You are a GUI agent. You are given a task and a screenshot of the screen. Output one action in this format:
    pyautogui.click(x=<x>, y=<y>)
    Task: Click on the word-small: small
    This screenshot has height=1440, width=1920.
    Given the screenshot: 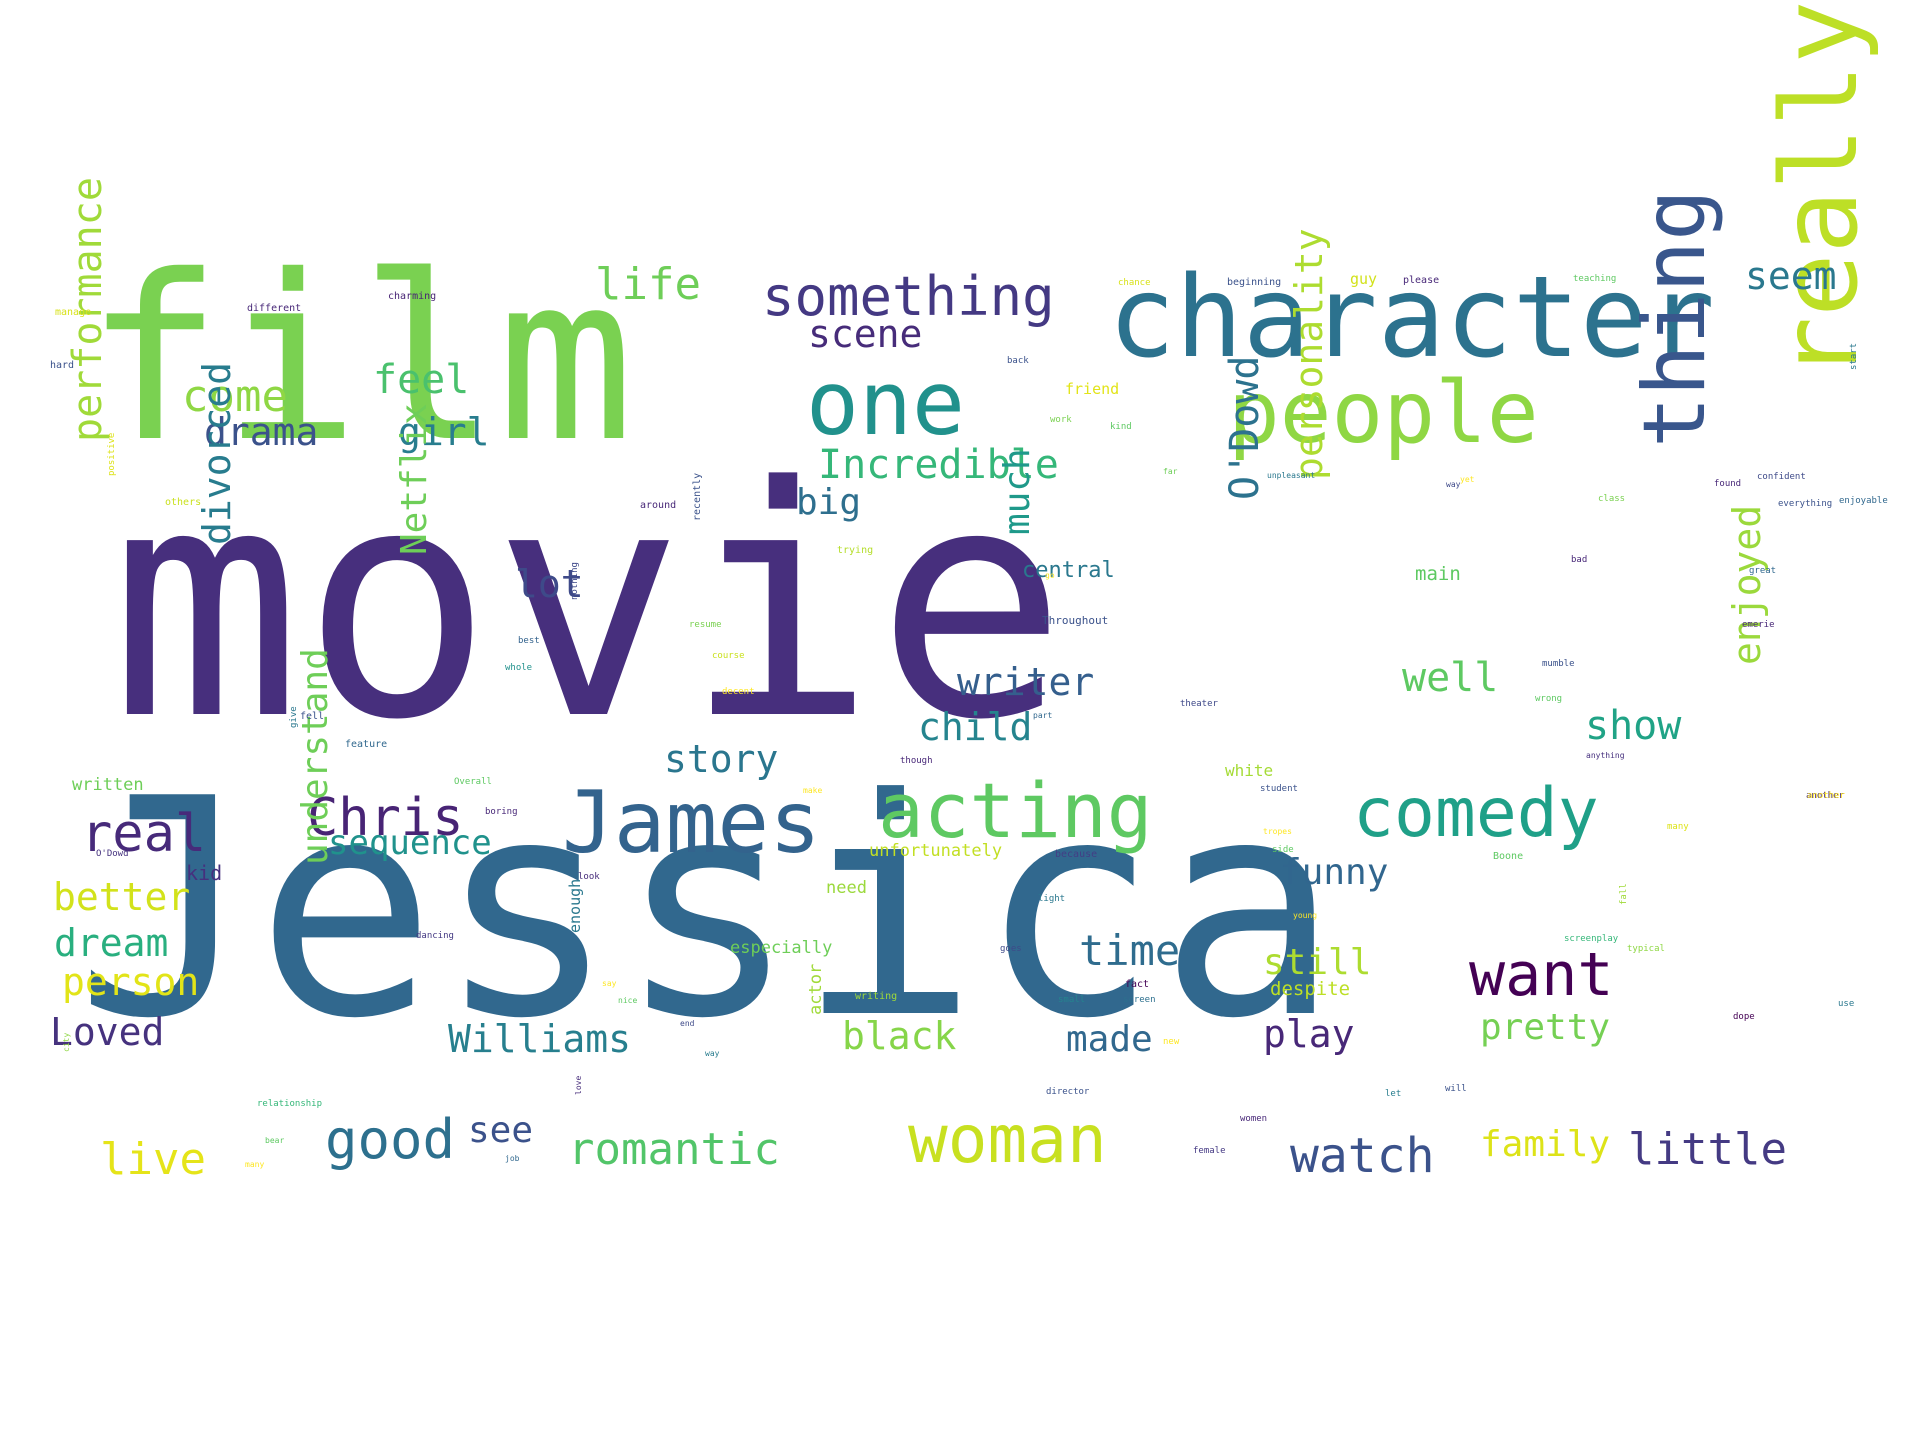 What is the action you would take?
    pyautogui.click(x=1072, y=1000)
    